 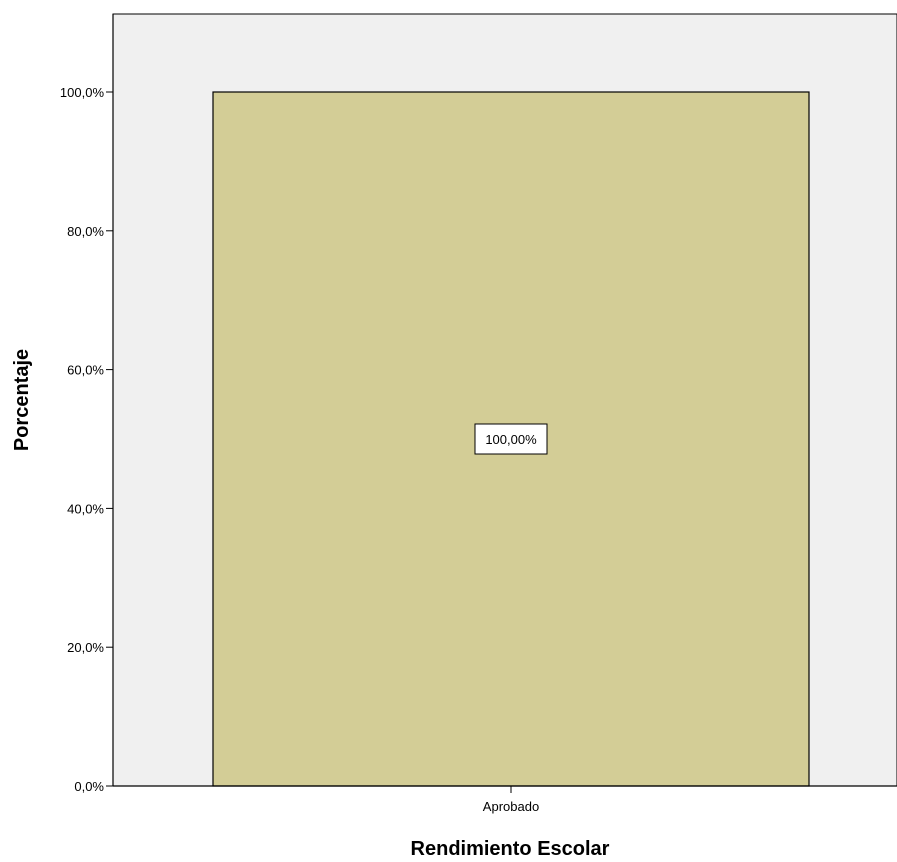 I want to click on y-tick-label: 60,0%, so click(x=85, y=370).